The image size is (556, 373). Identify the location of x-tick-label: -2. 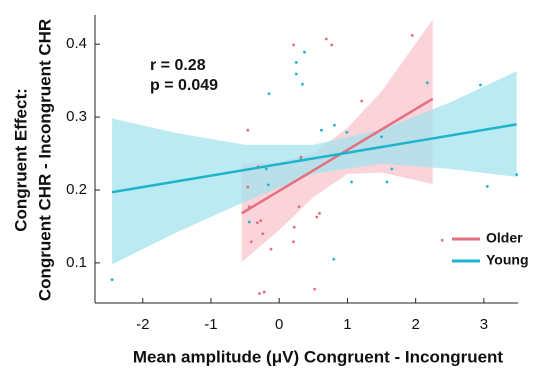
(142, 324).